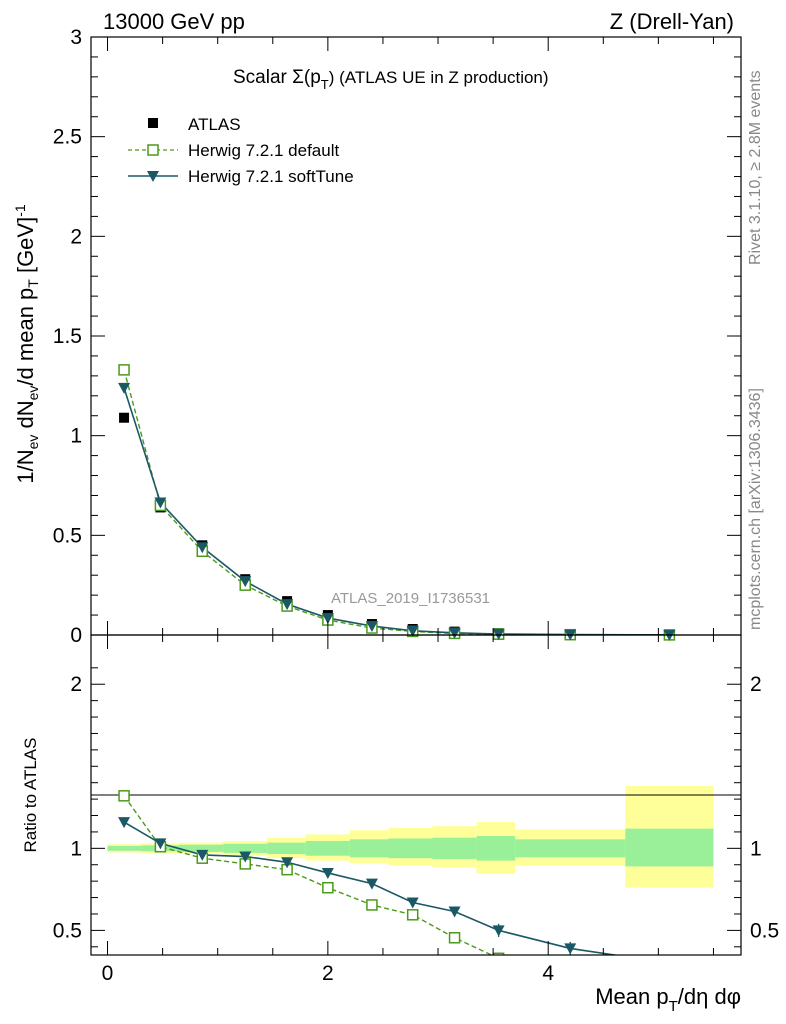  I want to click on ratio-y-tick-label: 0.5, so click(67, 930).